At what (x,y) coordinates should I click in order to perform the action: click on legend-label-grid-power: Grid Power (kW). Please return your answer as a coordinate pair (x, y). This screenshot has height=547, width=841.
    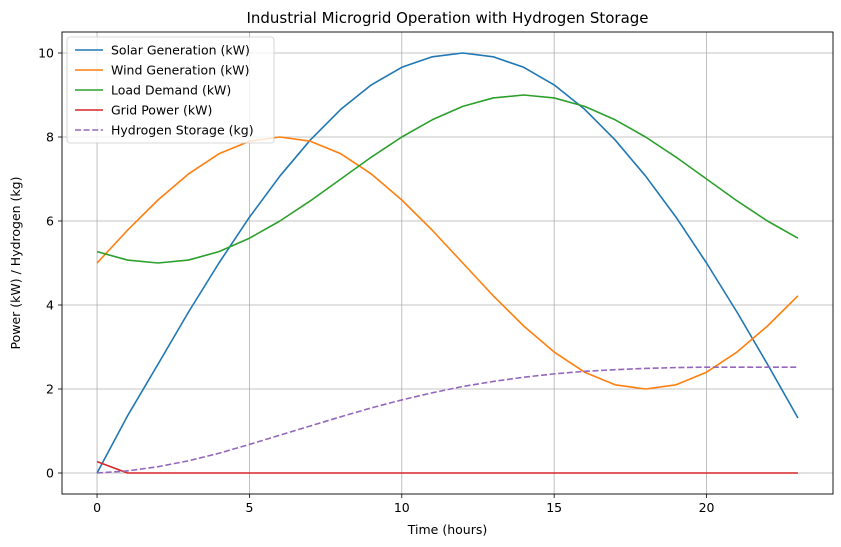
    Looking at the image, I should click on (161, 110).